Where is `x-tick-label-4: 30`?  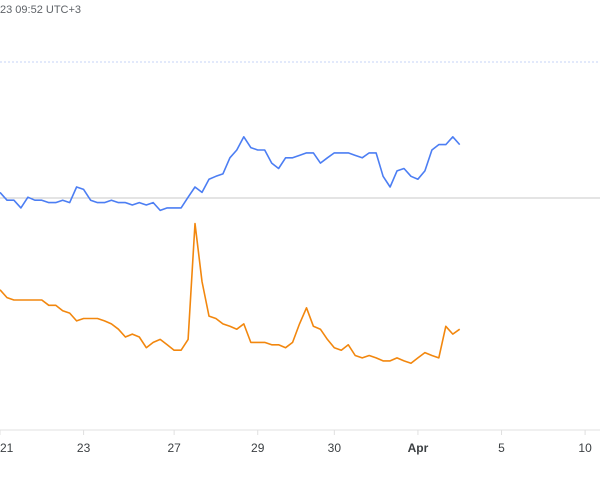
x-tick-label-4: 30 is located at coordinates (335, 448).